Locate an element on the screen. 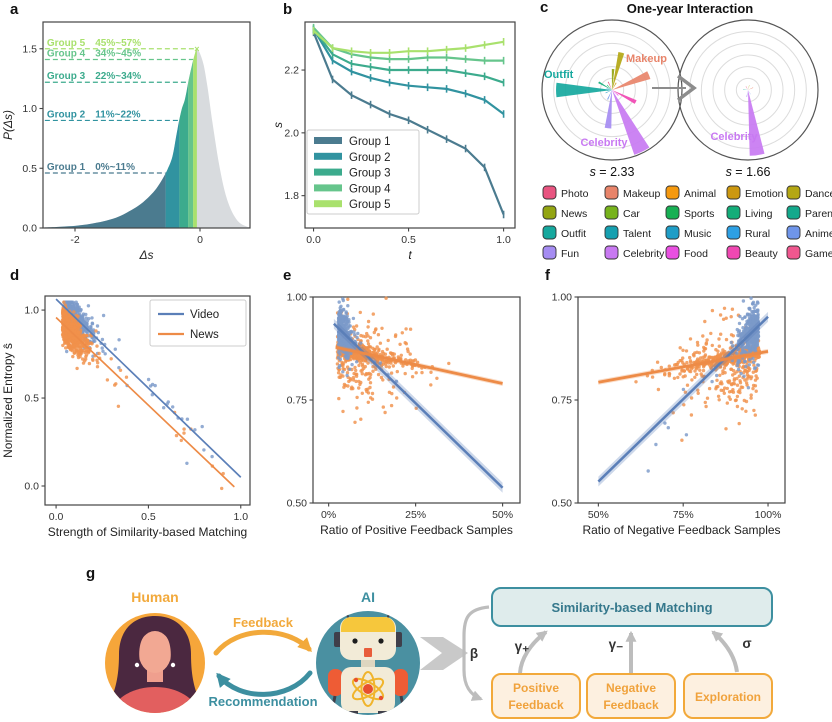 The width and height of the screenshot is (832, 722). svg-text: Rural is located at coordinates (757, 234).